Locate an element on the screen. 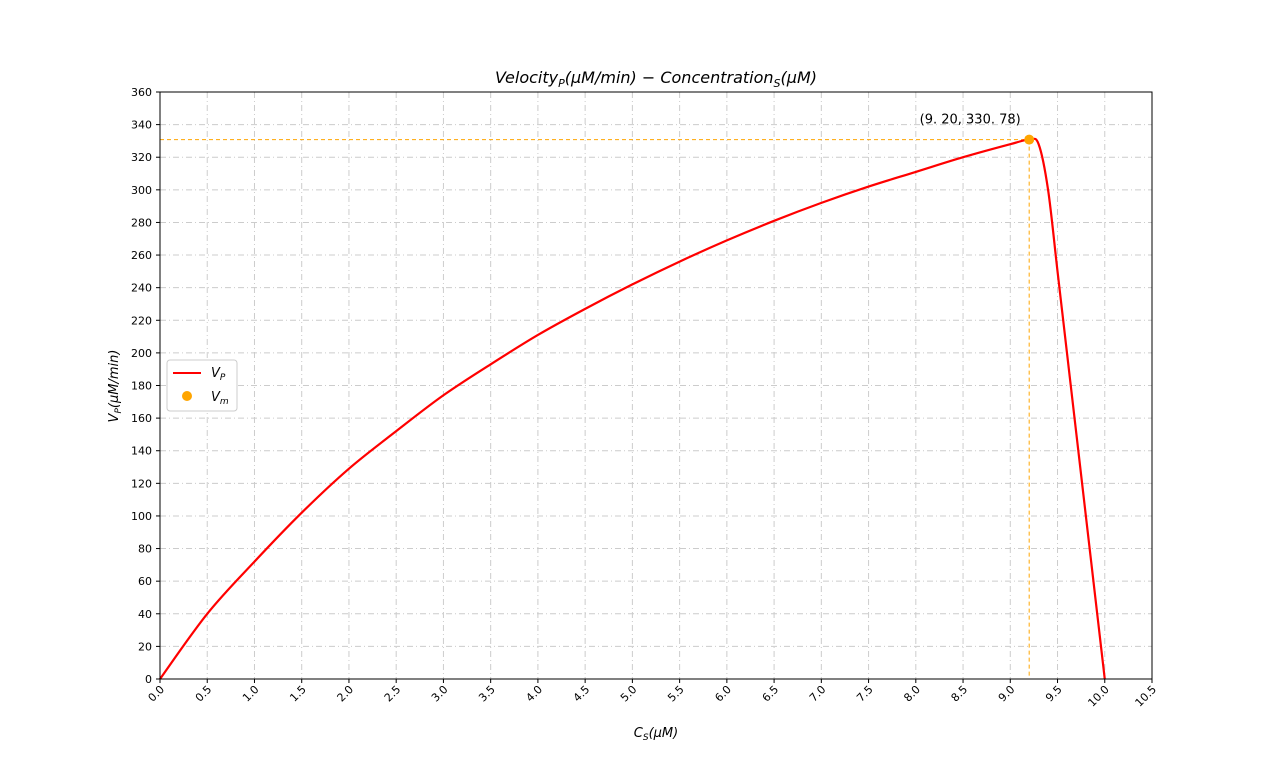 The image size is (1280, 764). y-tick-label: 340 is located at coordinates (141, 125).